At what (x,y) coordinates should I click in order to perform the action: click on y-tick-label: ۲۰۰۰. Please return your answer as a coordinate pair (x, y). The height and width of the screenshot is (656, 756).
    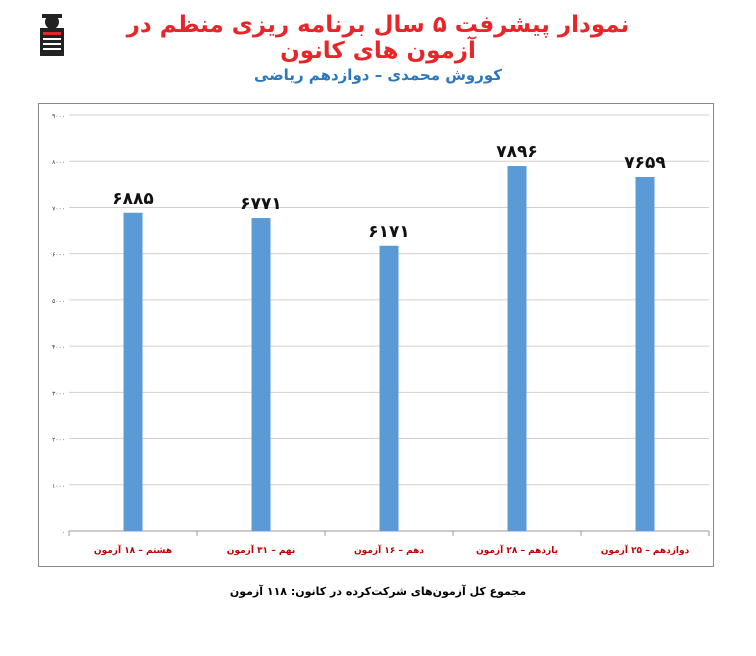
    Looking at the image, I should click on (58, 440).